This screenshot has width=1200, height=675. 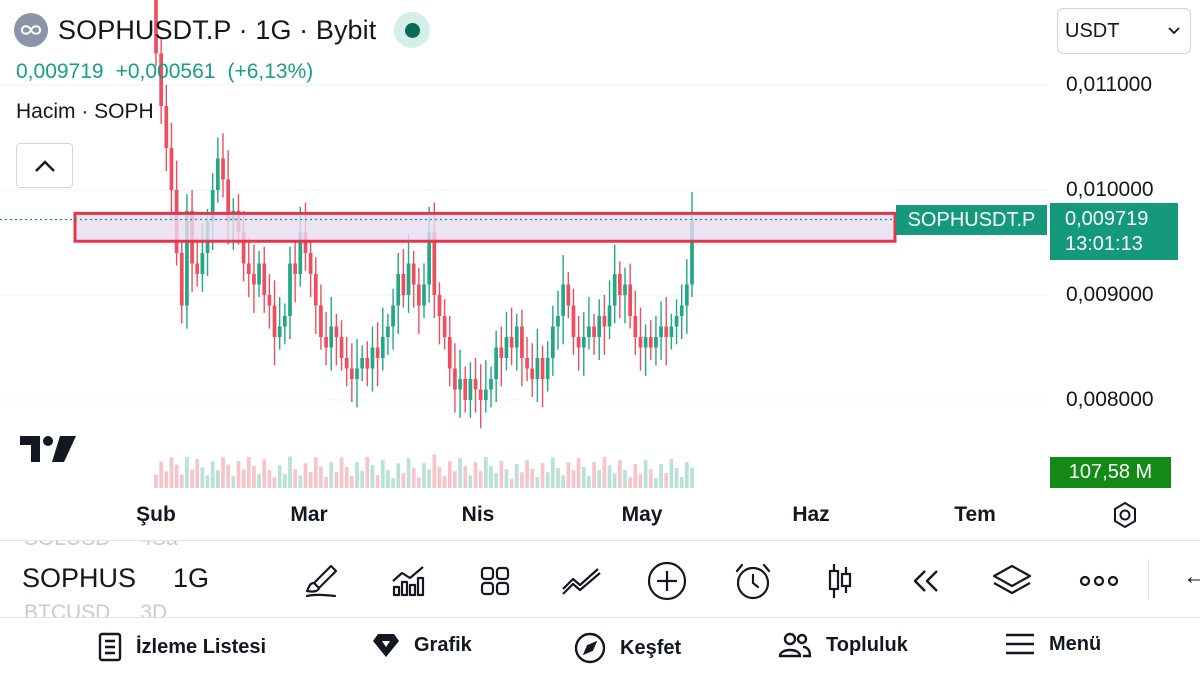 I want to click on axis-settings-icon, so click(x=1125, y=515).